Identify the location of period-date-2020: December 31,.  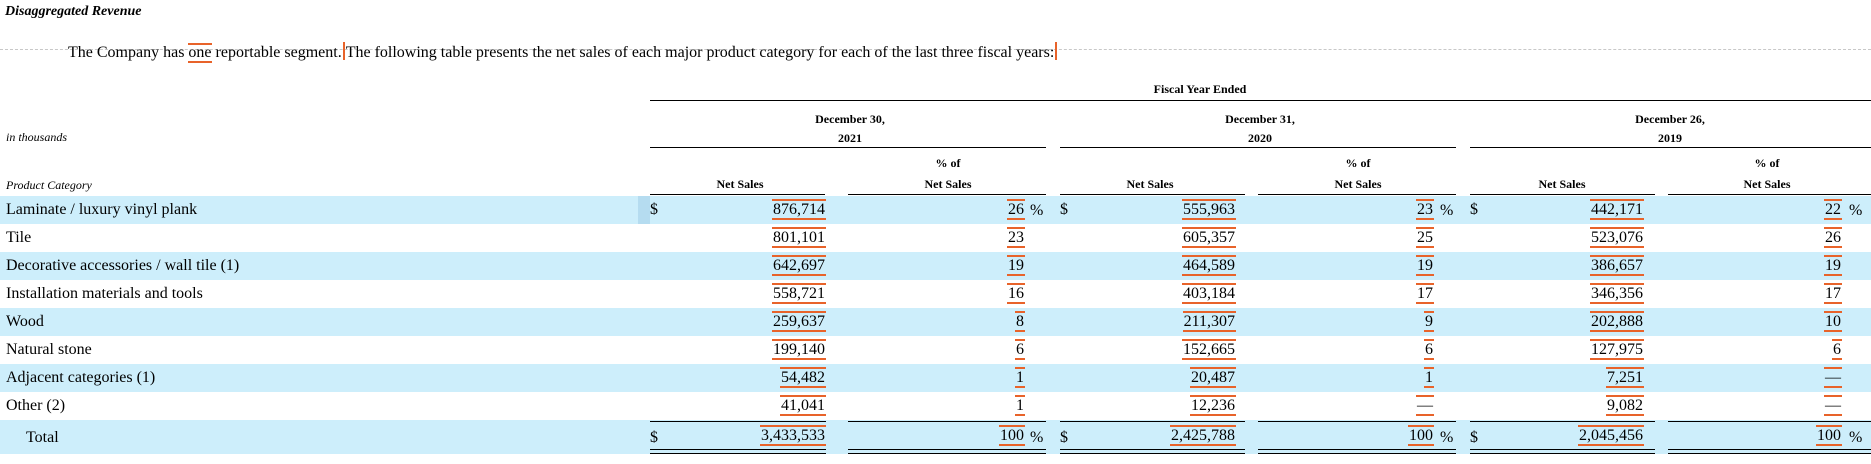
(1260, 119).